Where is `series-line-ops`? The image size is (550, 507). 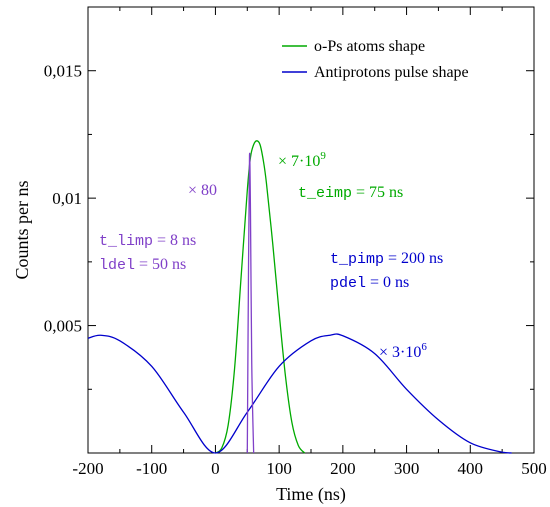
series-line-ops is located at coordinates (260, 297).